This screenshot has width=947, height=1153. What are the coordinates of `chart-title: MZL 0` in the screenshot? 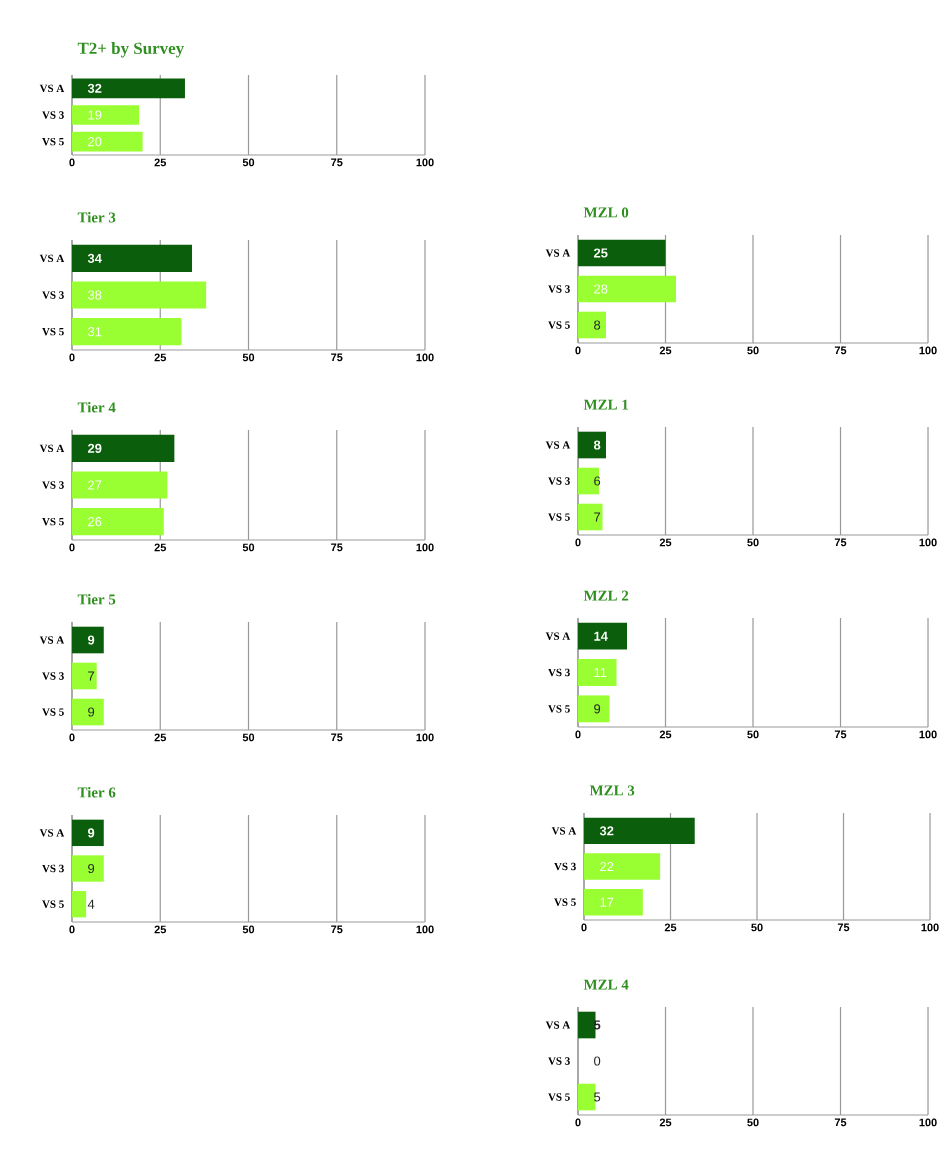 It's located at (606, 212).